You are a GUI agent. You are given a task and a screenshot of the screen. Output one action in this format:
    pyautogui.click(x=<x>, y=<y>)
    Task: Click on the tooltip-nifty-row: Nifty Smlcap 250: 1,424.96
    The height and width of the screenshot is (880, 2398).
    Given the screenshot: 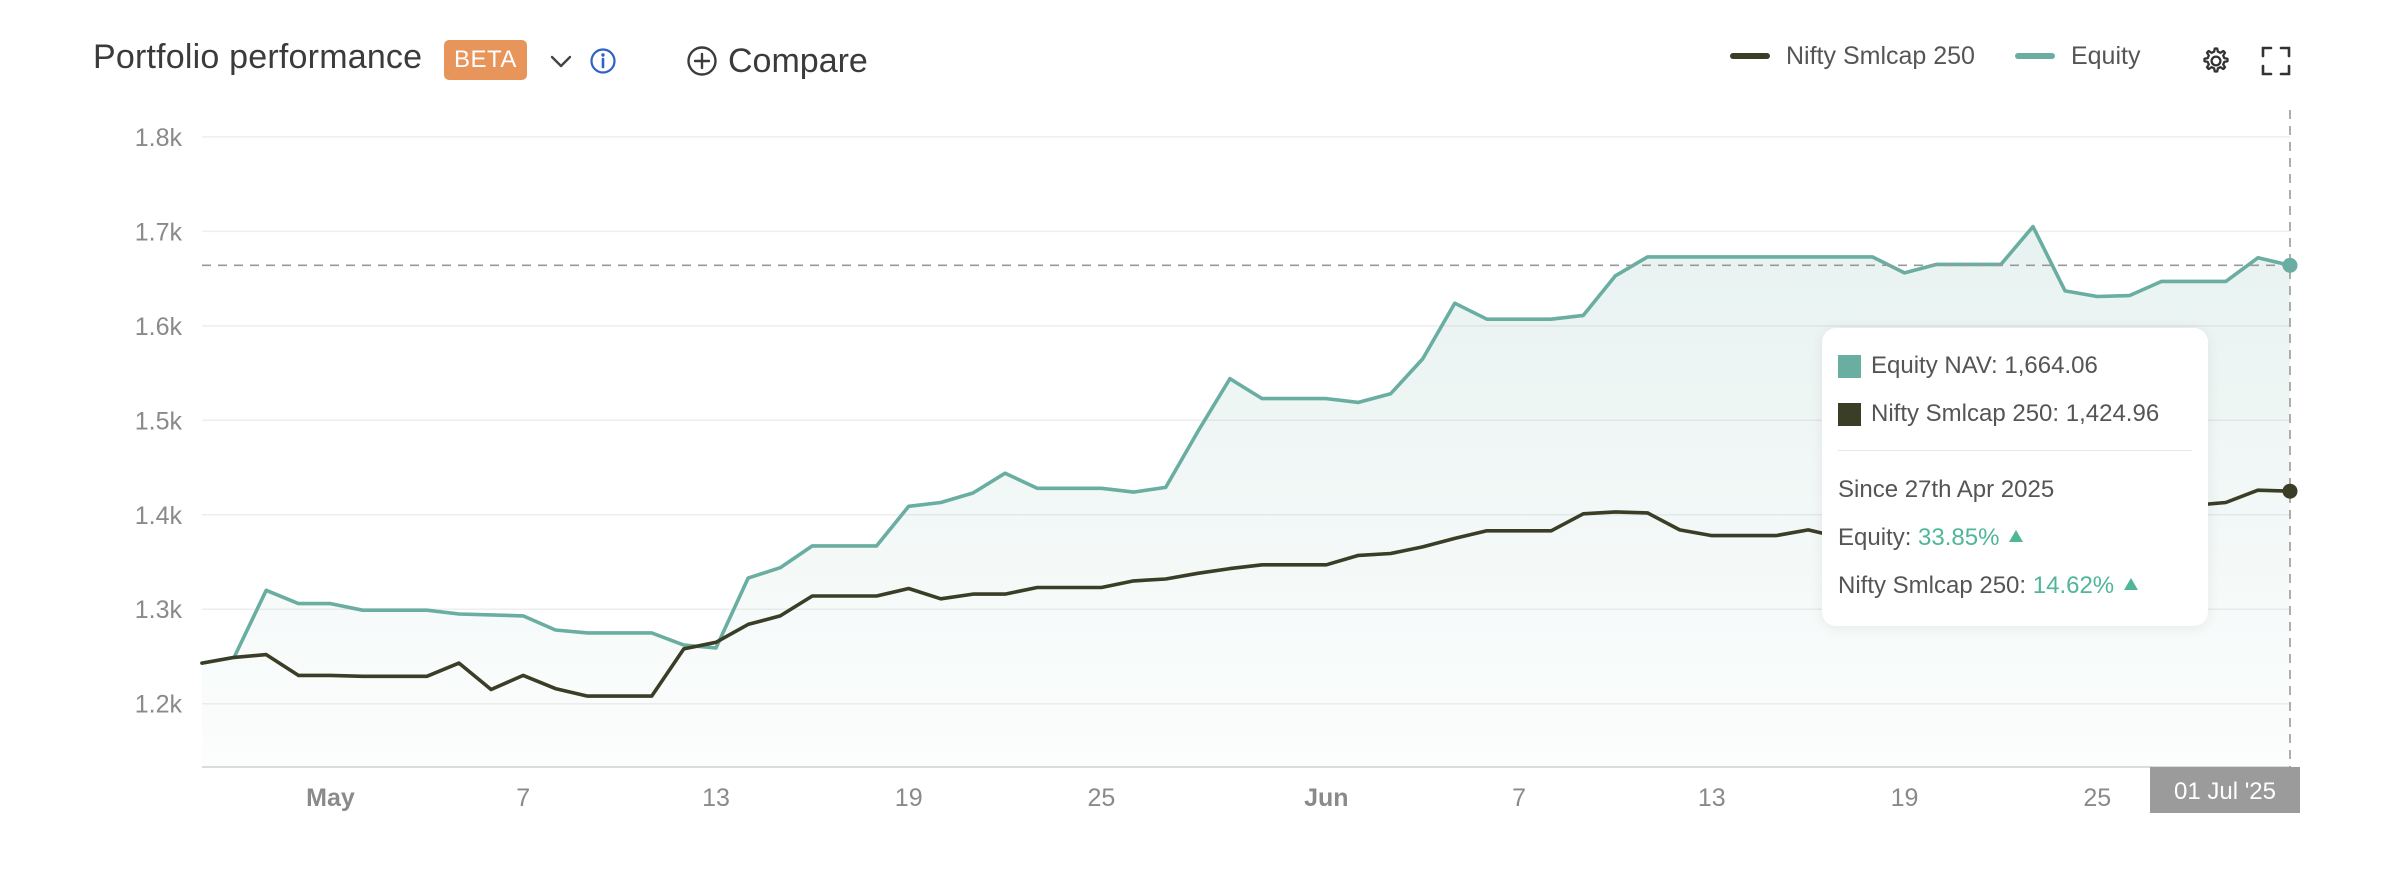 What is the action you would take?
    pyautogui.click(x=1998, y=414)
    